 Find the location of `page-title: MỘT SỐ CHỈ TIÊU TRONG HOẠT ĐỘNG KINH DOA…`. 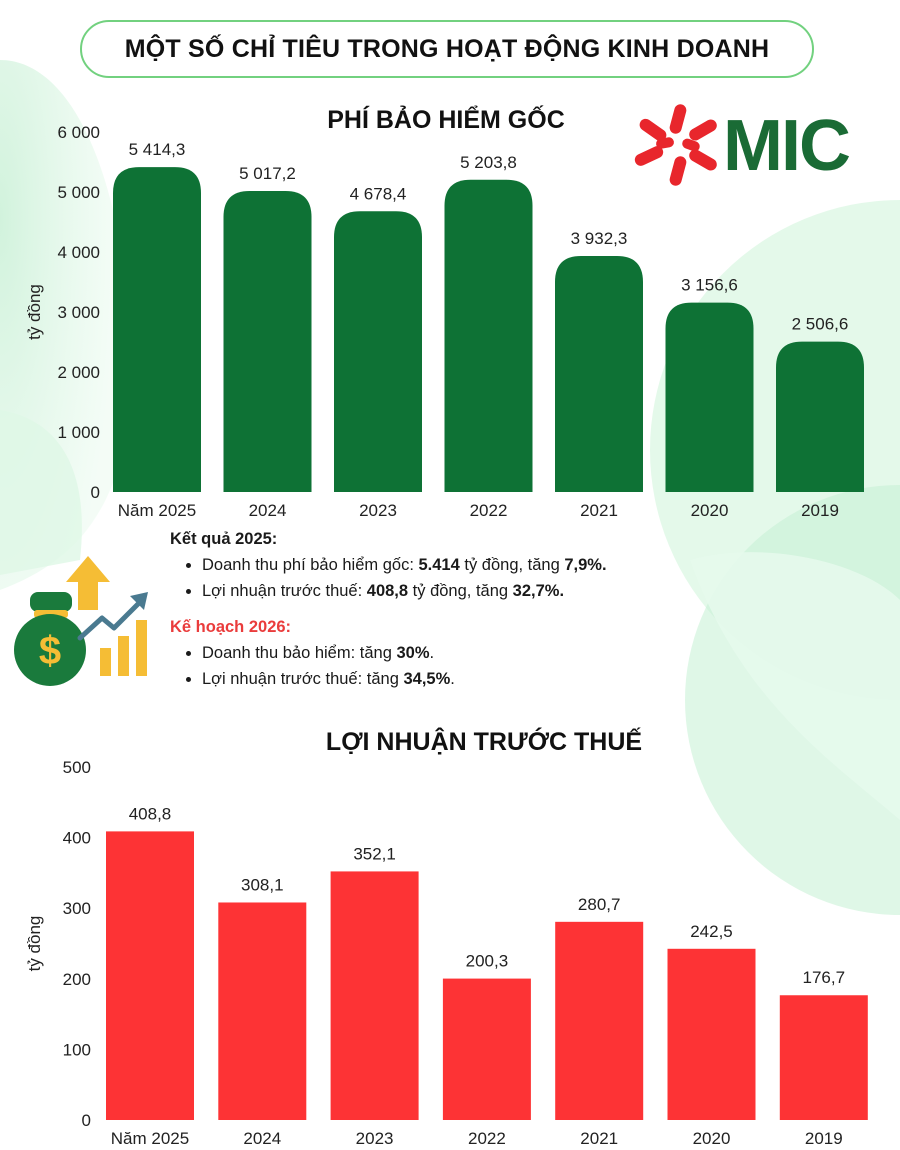

page-title: MỘT SỐ CHỈ TIÊU TRONG HOẠT ĐỘNG KINH DOA… is located at coordinates (447, 49).